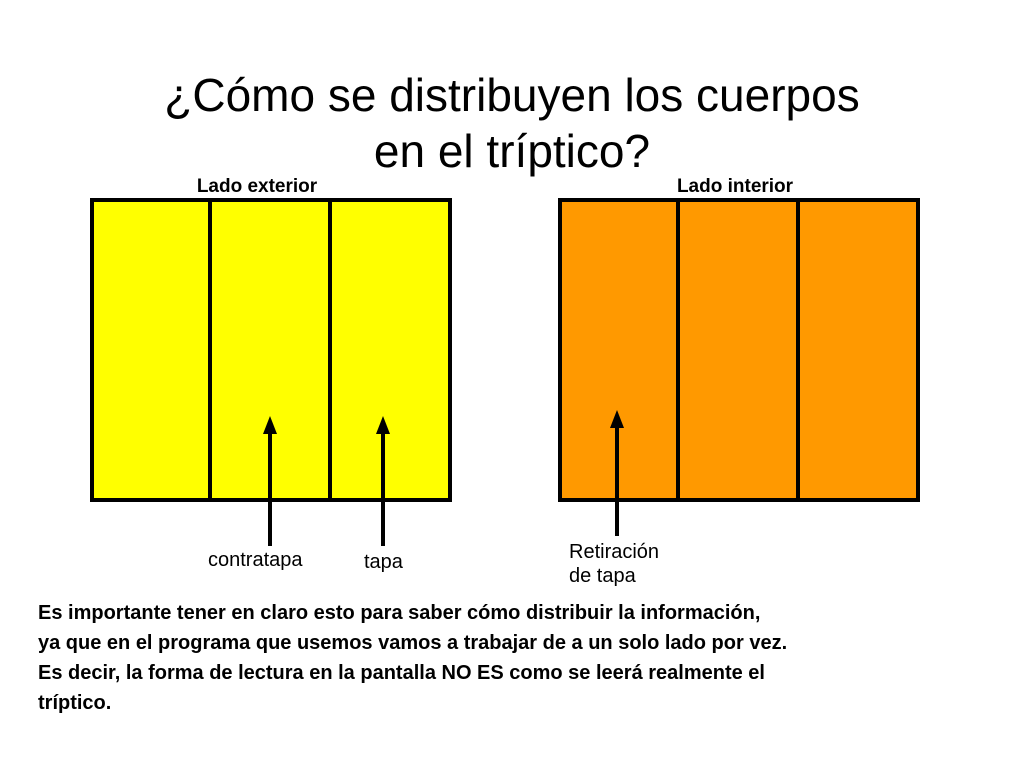 Image resolution: width=1024 pixels, height=768 pixels. I want to click on interior-section-right, so click(856, 350).